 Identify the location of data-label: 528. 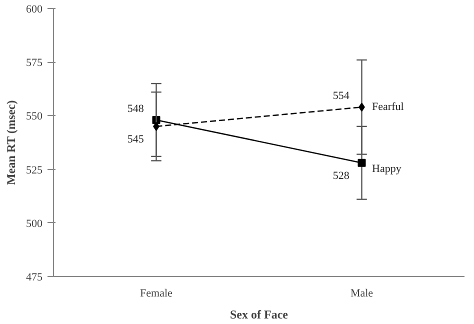
(341, 176).